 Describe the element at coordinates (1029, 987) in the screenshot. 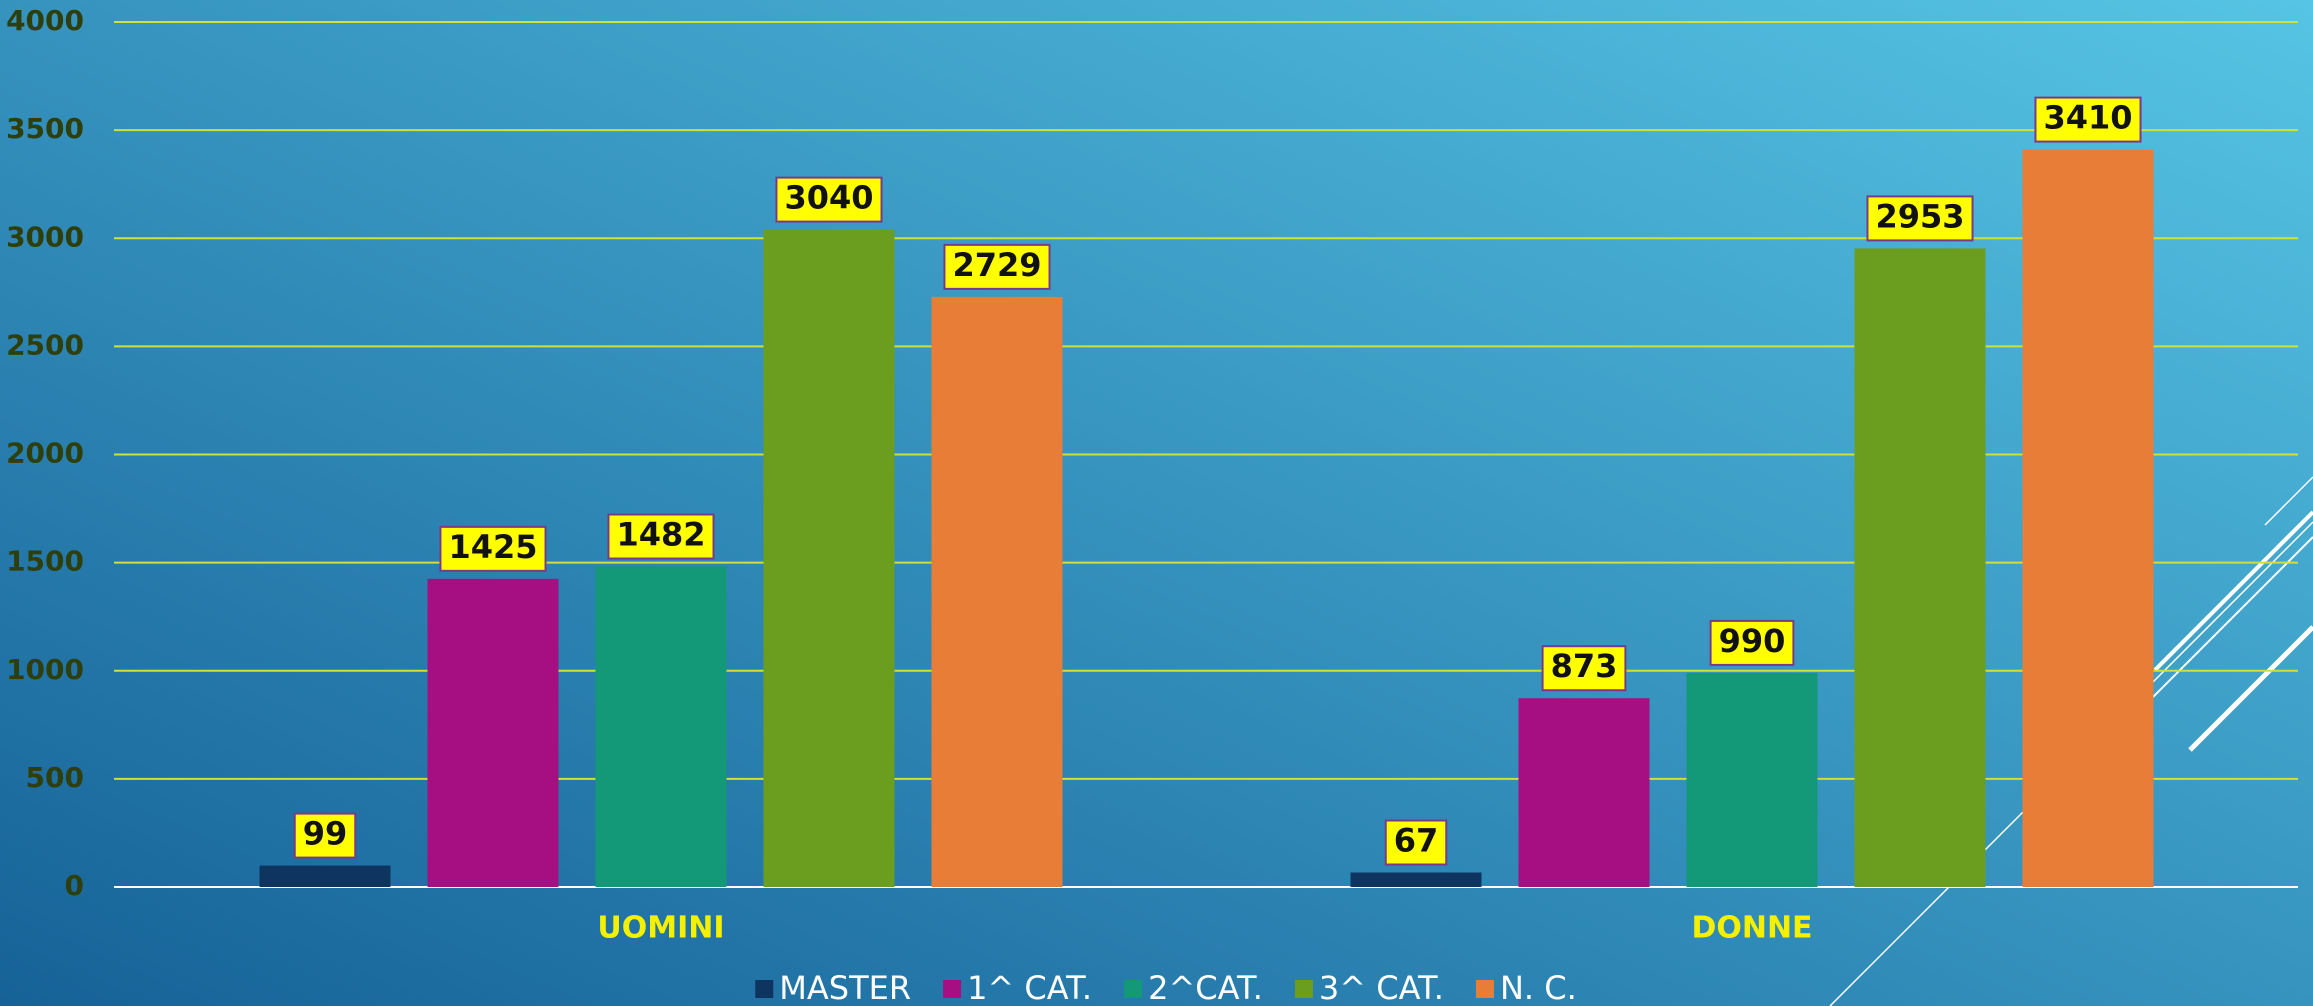

I see `legend-label: 1^ CAT.` at that location.